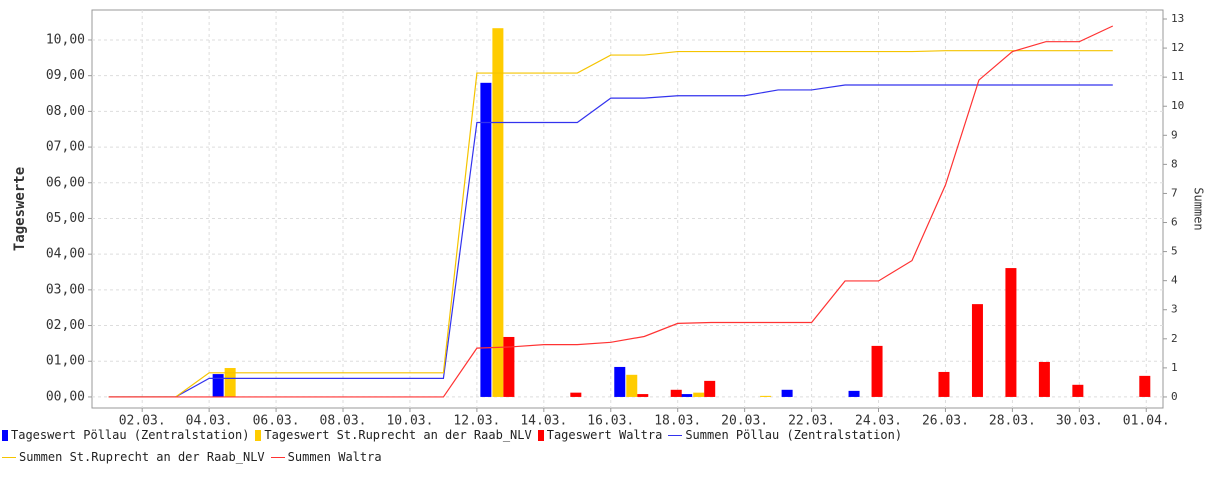 Image resolution: width=1216 pixels, height=479 pixels. What do you see at coordinates (20, 209) in the screenshot?
I see `y-axis-label: Tageswerte` at bounding box center [20, 209].